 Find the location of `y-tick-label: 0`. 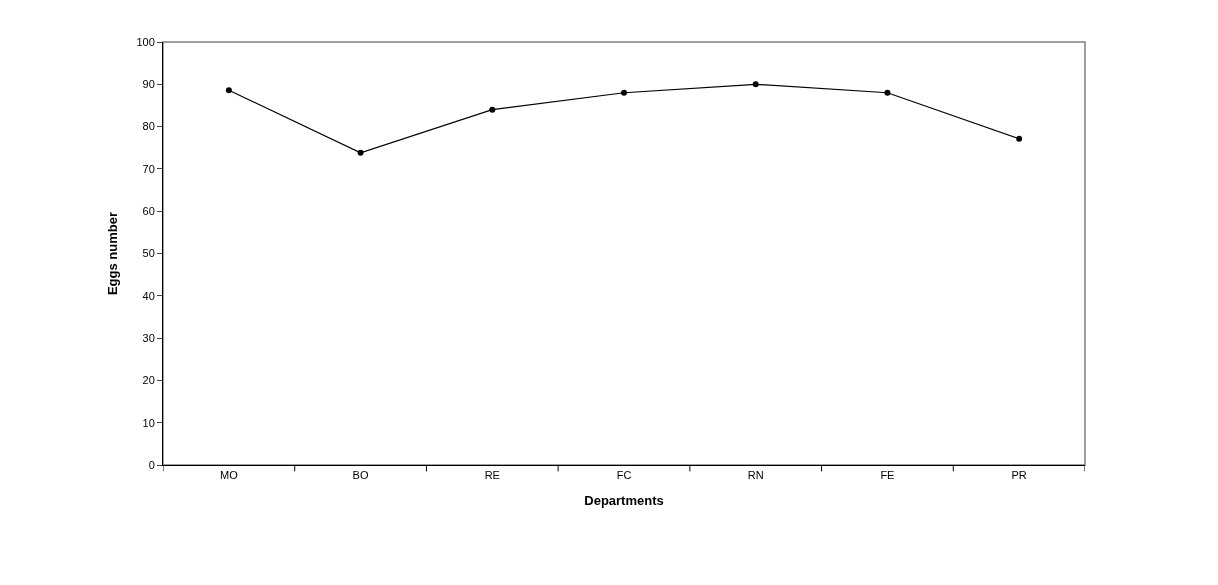

y-tick-label: 0 is located at coordinates (151, 464).